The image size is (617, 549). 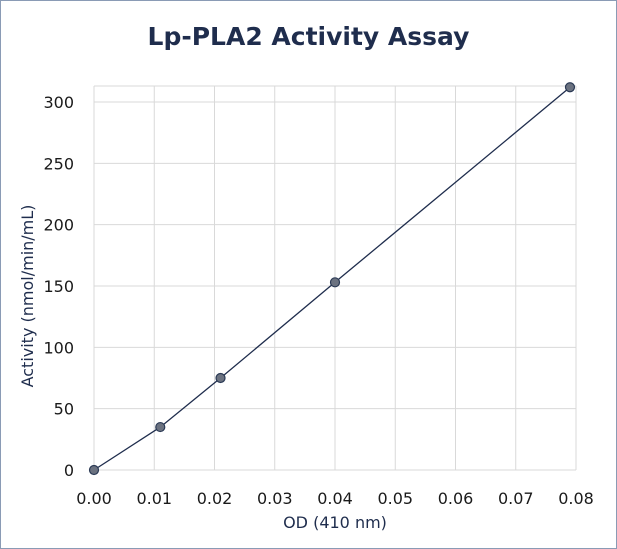 I want to click on y-tick-label: 0, so click(x=69, y=470).